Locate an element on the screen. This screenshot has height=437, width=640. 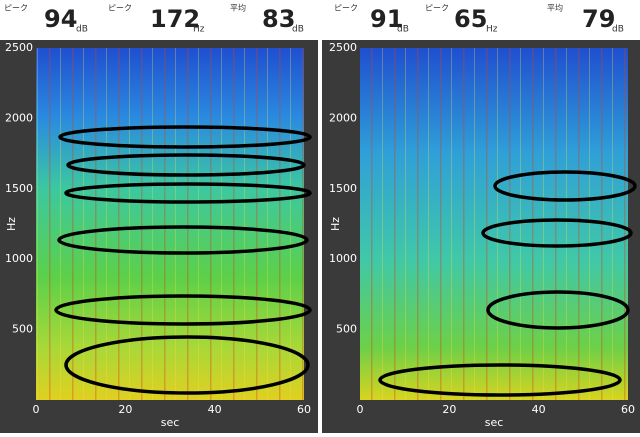
readout-value: 83 is located at coordinates (278, 19).